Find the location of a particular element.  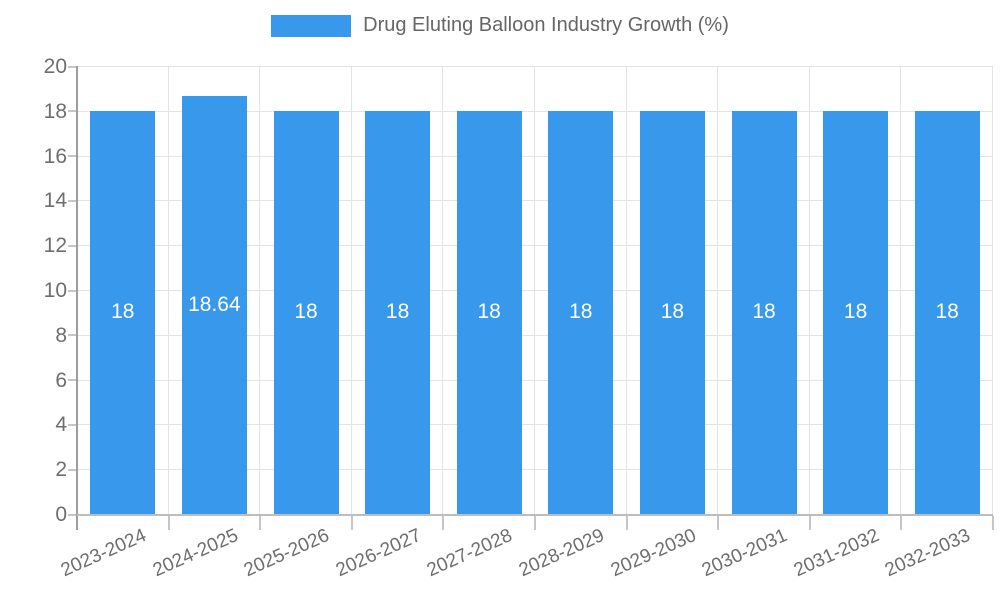

chart-legend: Drug Eluting Balloon Industry Growth (%) is located at coordinates (500, 25).